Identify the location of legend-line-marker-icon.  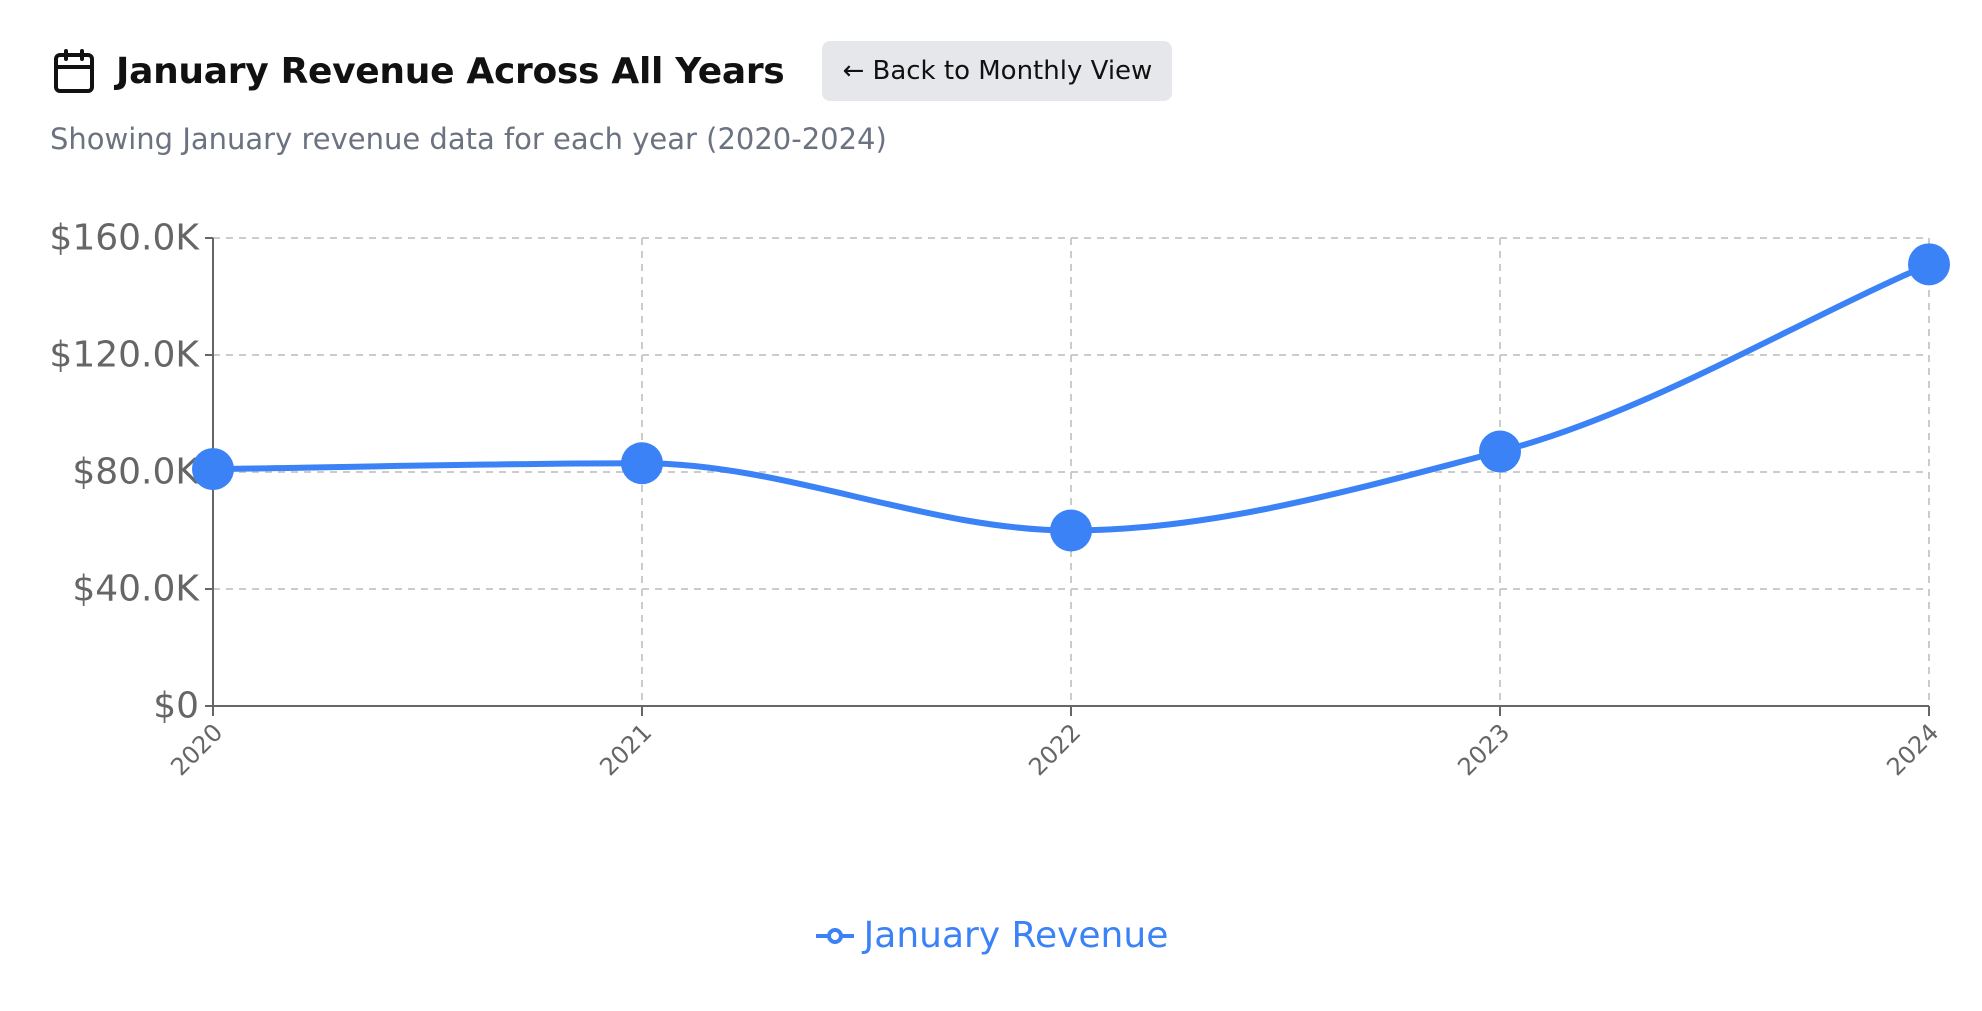
(834, 935).